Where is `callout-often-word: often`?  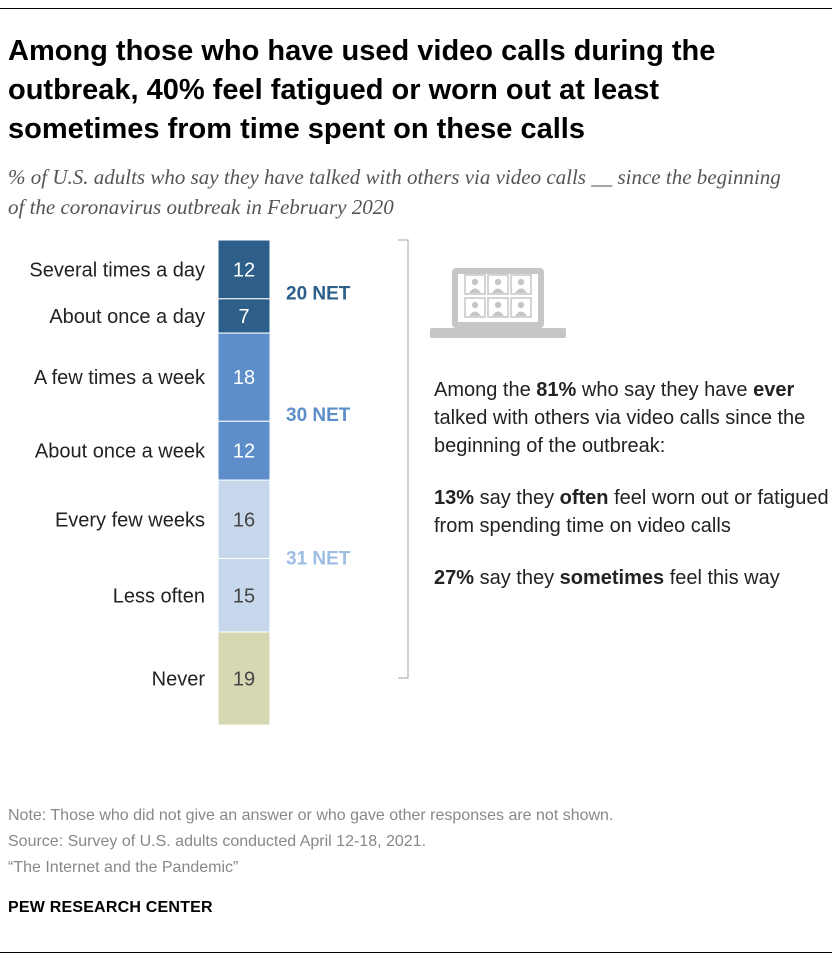
callout-often-word: often is located at coordinates (584, 498).